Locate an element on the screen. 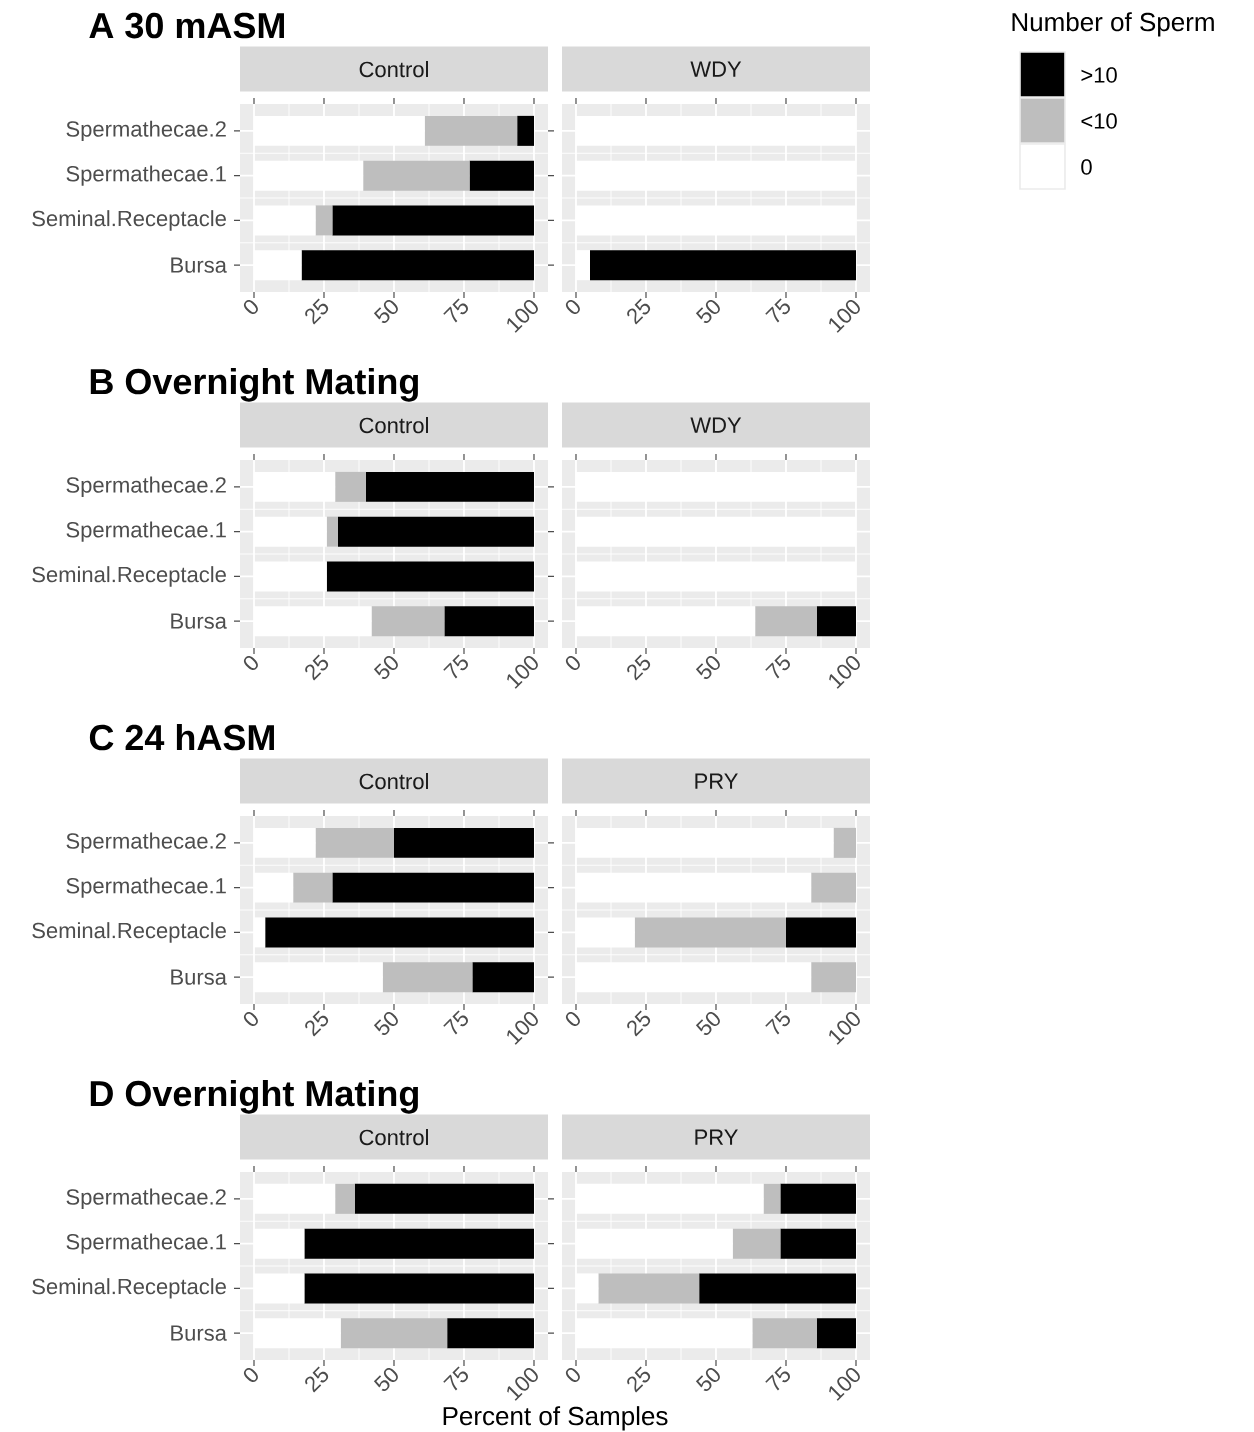 This screenshot has width=1254, height=1432. legend-label: <10 is located at coordinates (1099, 121).